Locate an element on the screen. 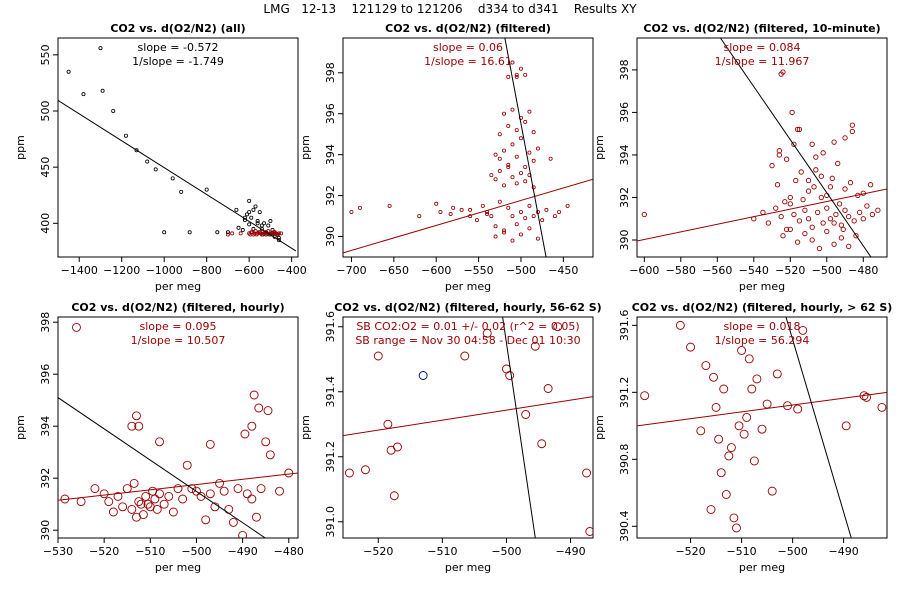  x-tick-label: −480 is located at coordinates (289, 551).